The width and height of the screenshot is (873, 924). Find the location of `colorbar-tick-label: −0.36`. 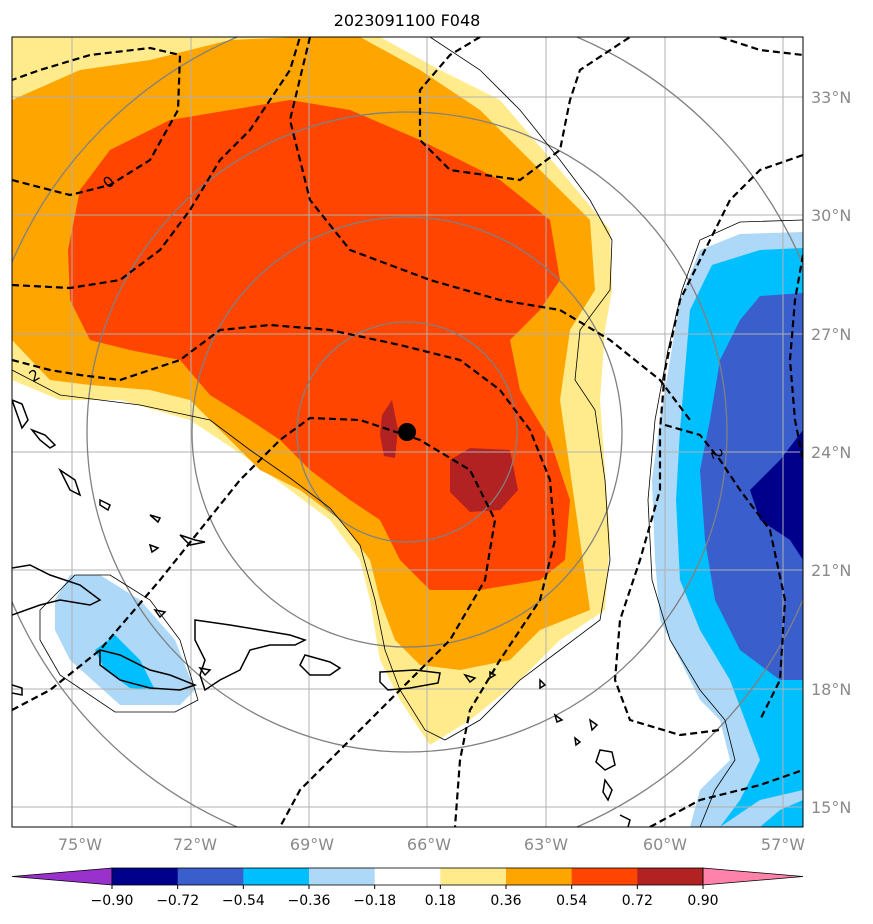

colorbar-tick-label: −0.36 is located at coordinates (309, 901).